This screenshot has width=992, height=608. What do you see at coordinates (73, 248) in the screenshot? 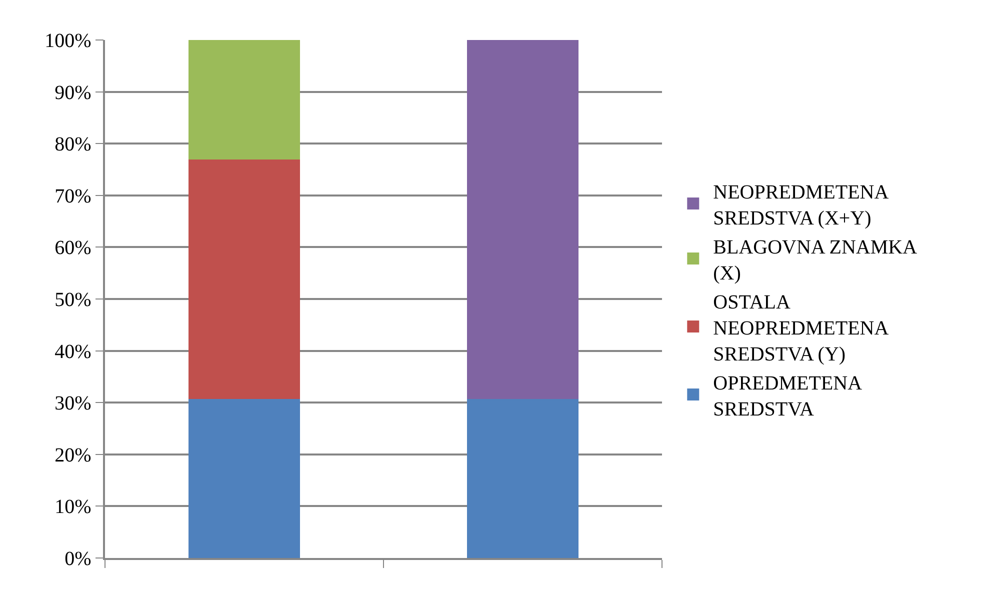
I see `y-tick-label: 60%` at bounding box center [73, 248].